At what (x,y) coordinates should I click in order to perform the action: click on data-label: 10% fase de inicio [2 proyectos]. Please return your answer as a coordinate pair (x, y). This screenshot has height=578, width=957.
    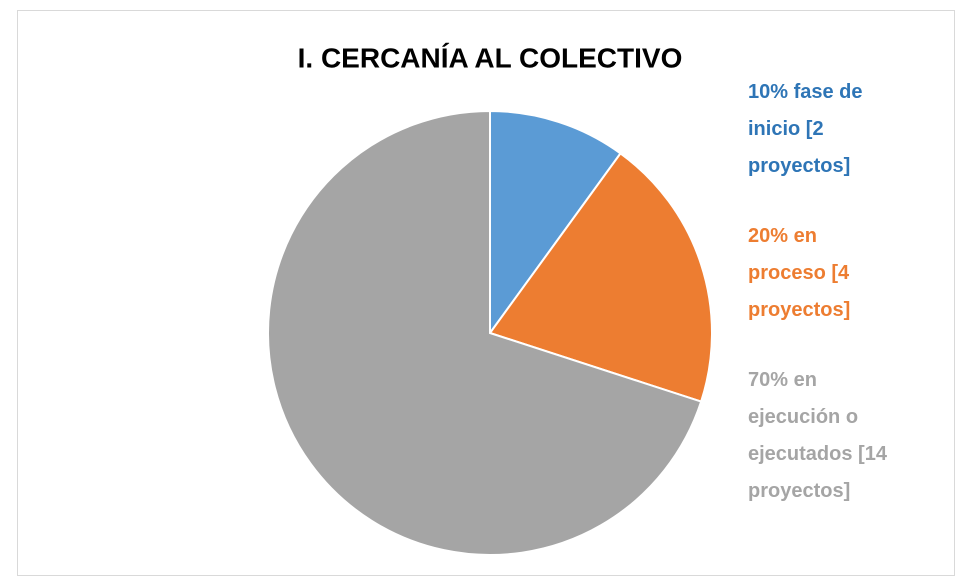
    Looking at the image, I should click on (805, 129).